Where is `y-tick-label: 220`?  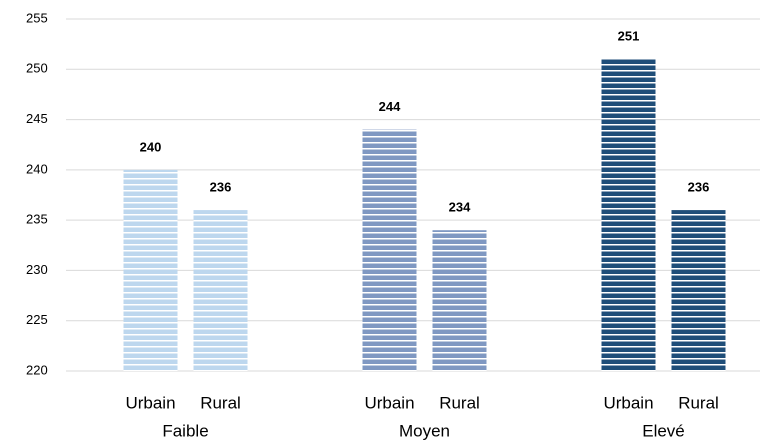 y-tick-label: 220 is located at coordinates (37, 369).